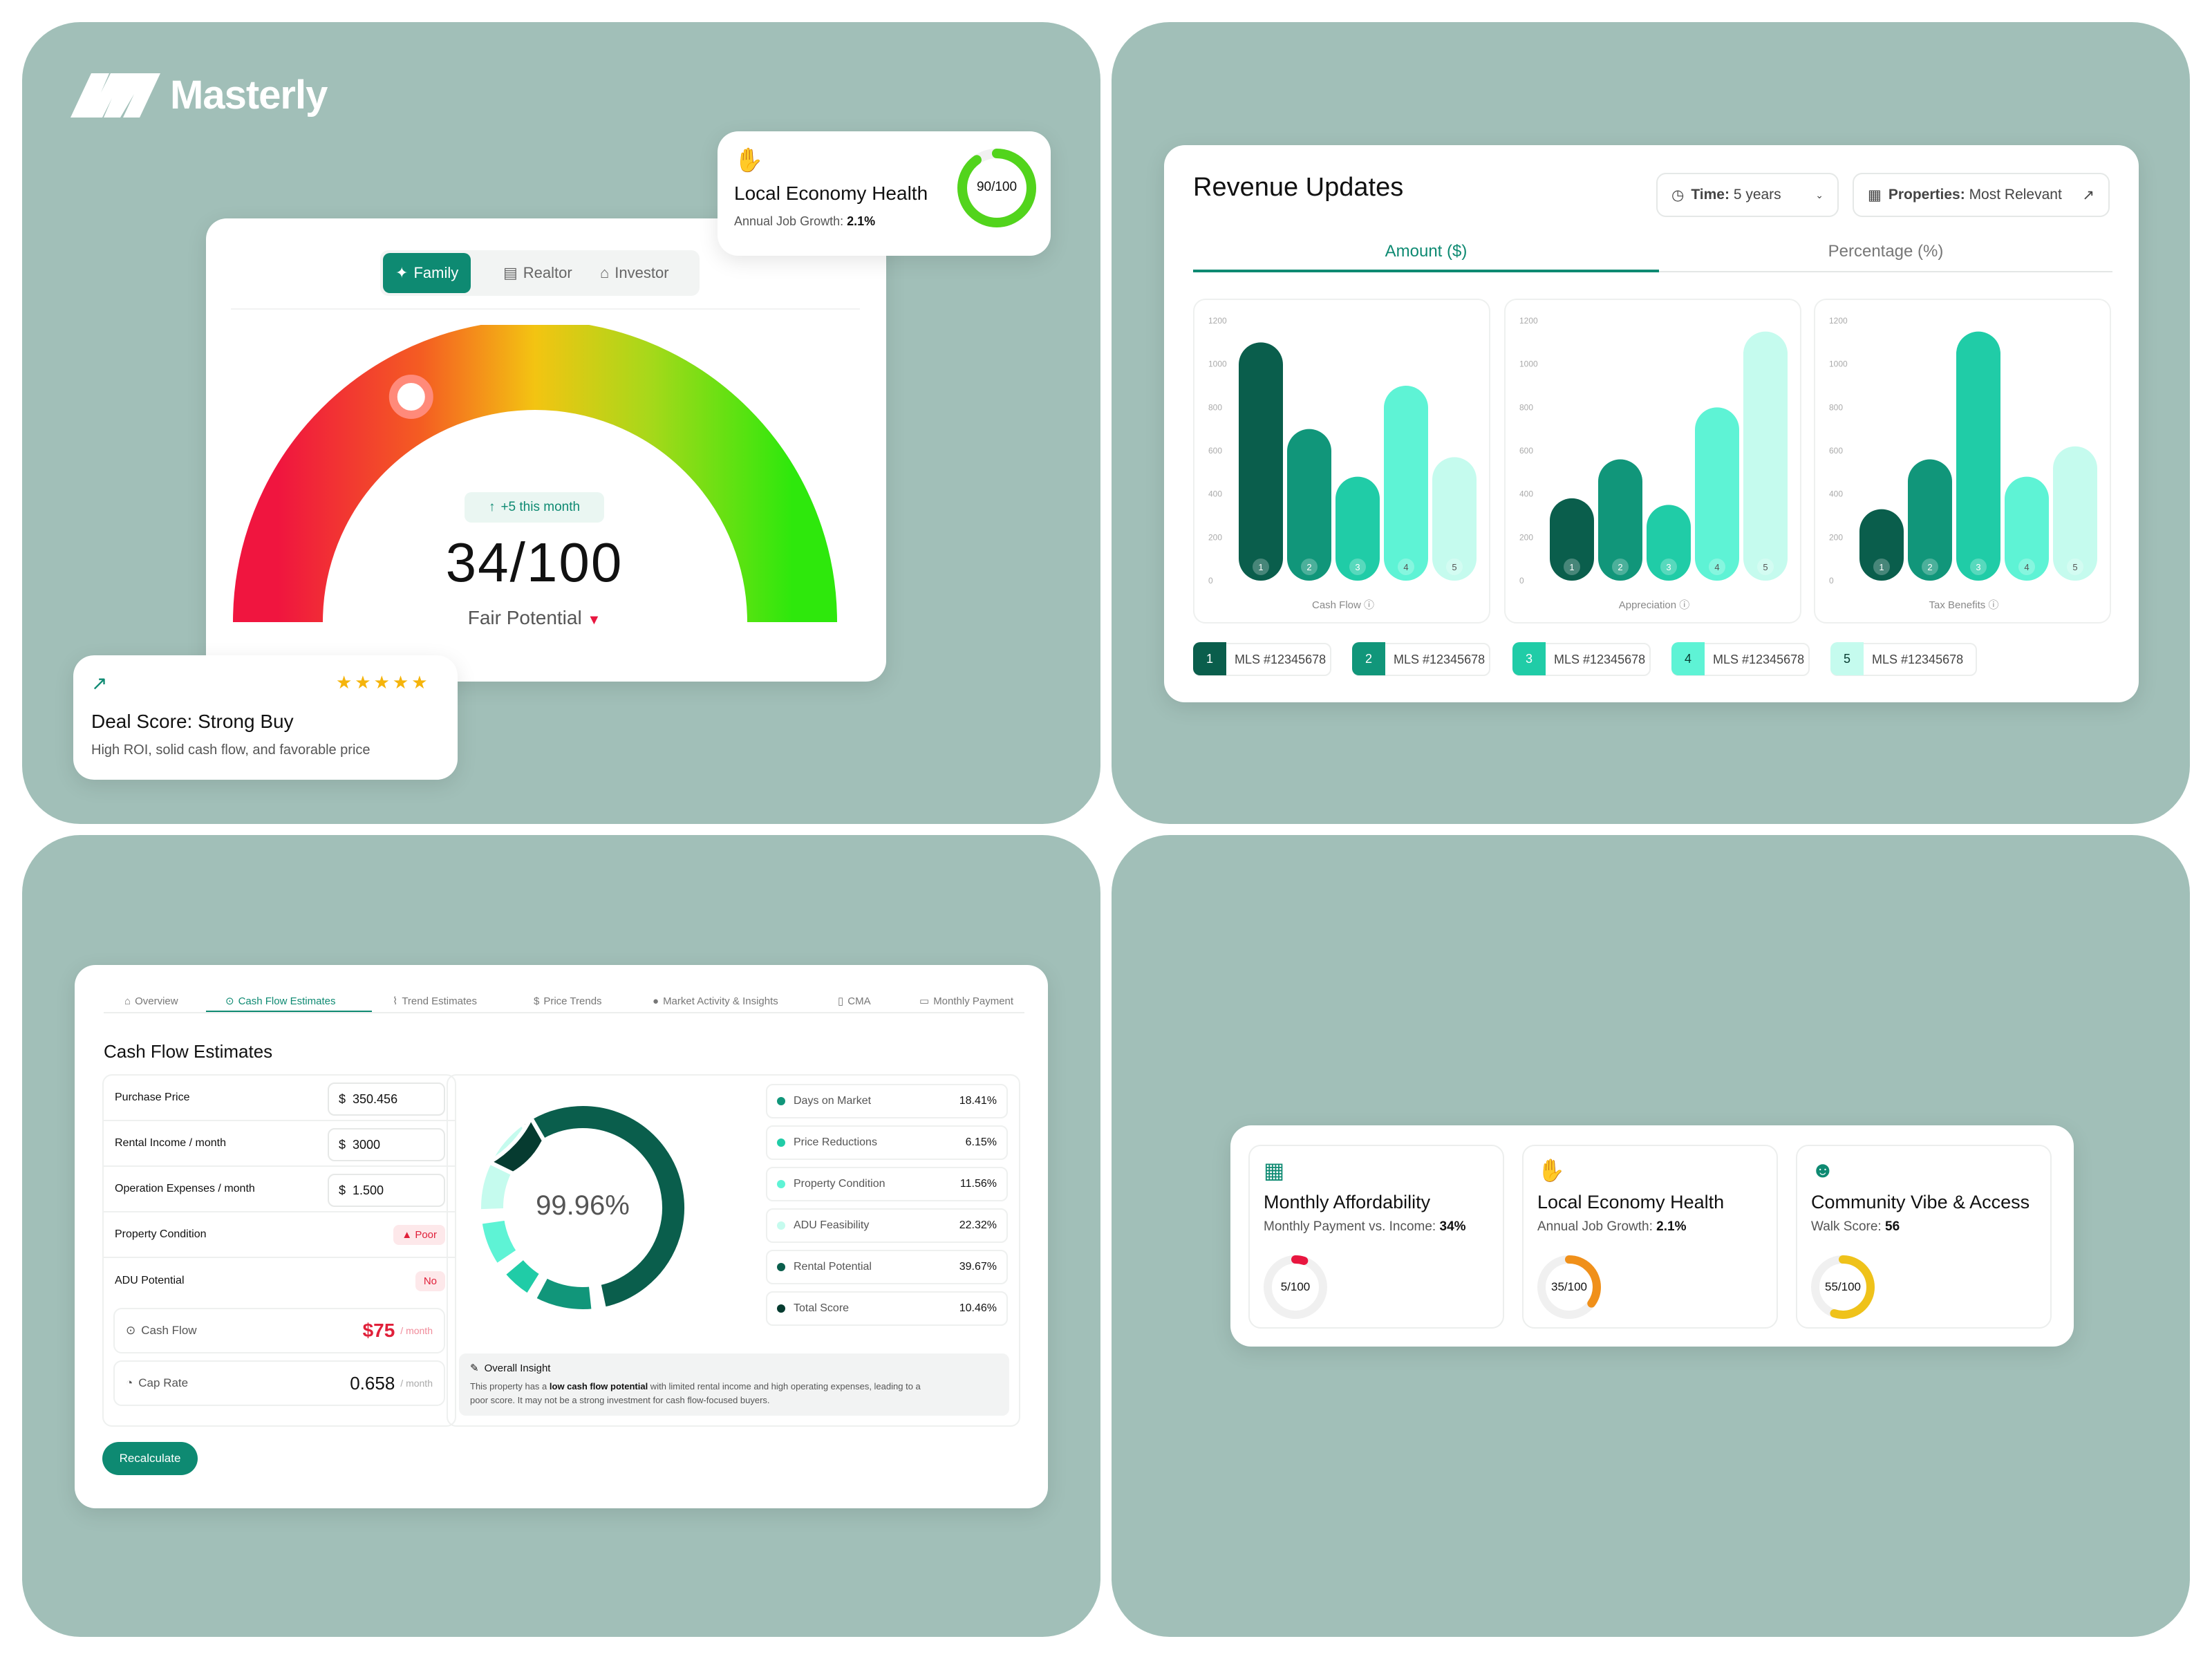 This screenshot has width=2212, height=1659. What do you see at coordinates (279, 1330) in the screenshot?
I see `cash-flow-result: ⊙ Cash Flow $75/ month` at bounding box center [279, 1330].